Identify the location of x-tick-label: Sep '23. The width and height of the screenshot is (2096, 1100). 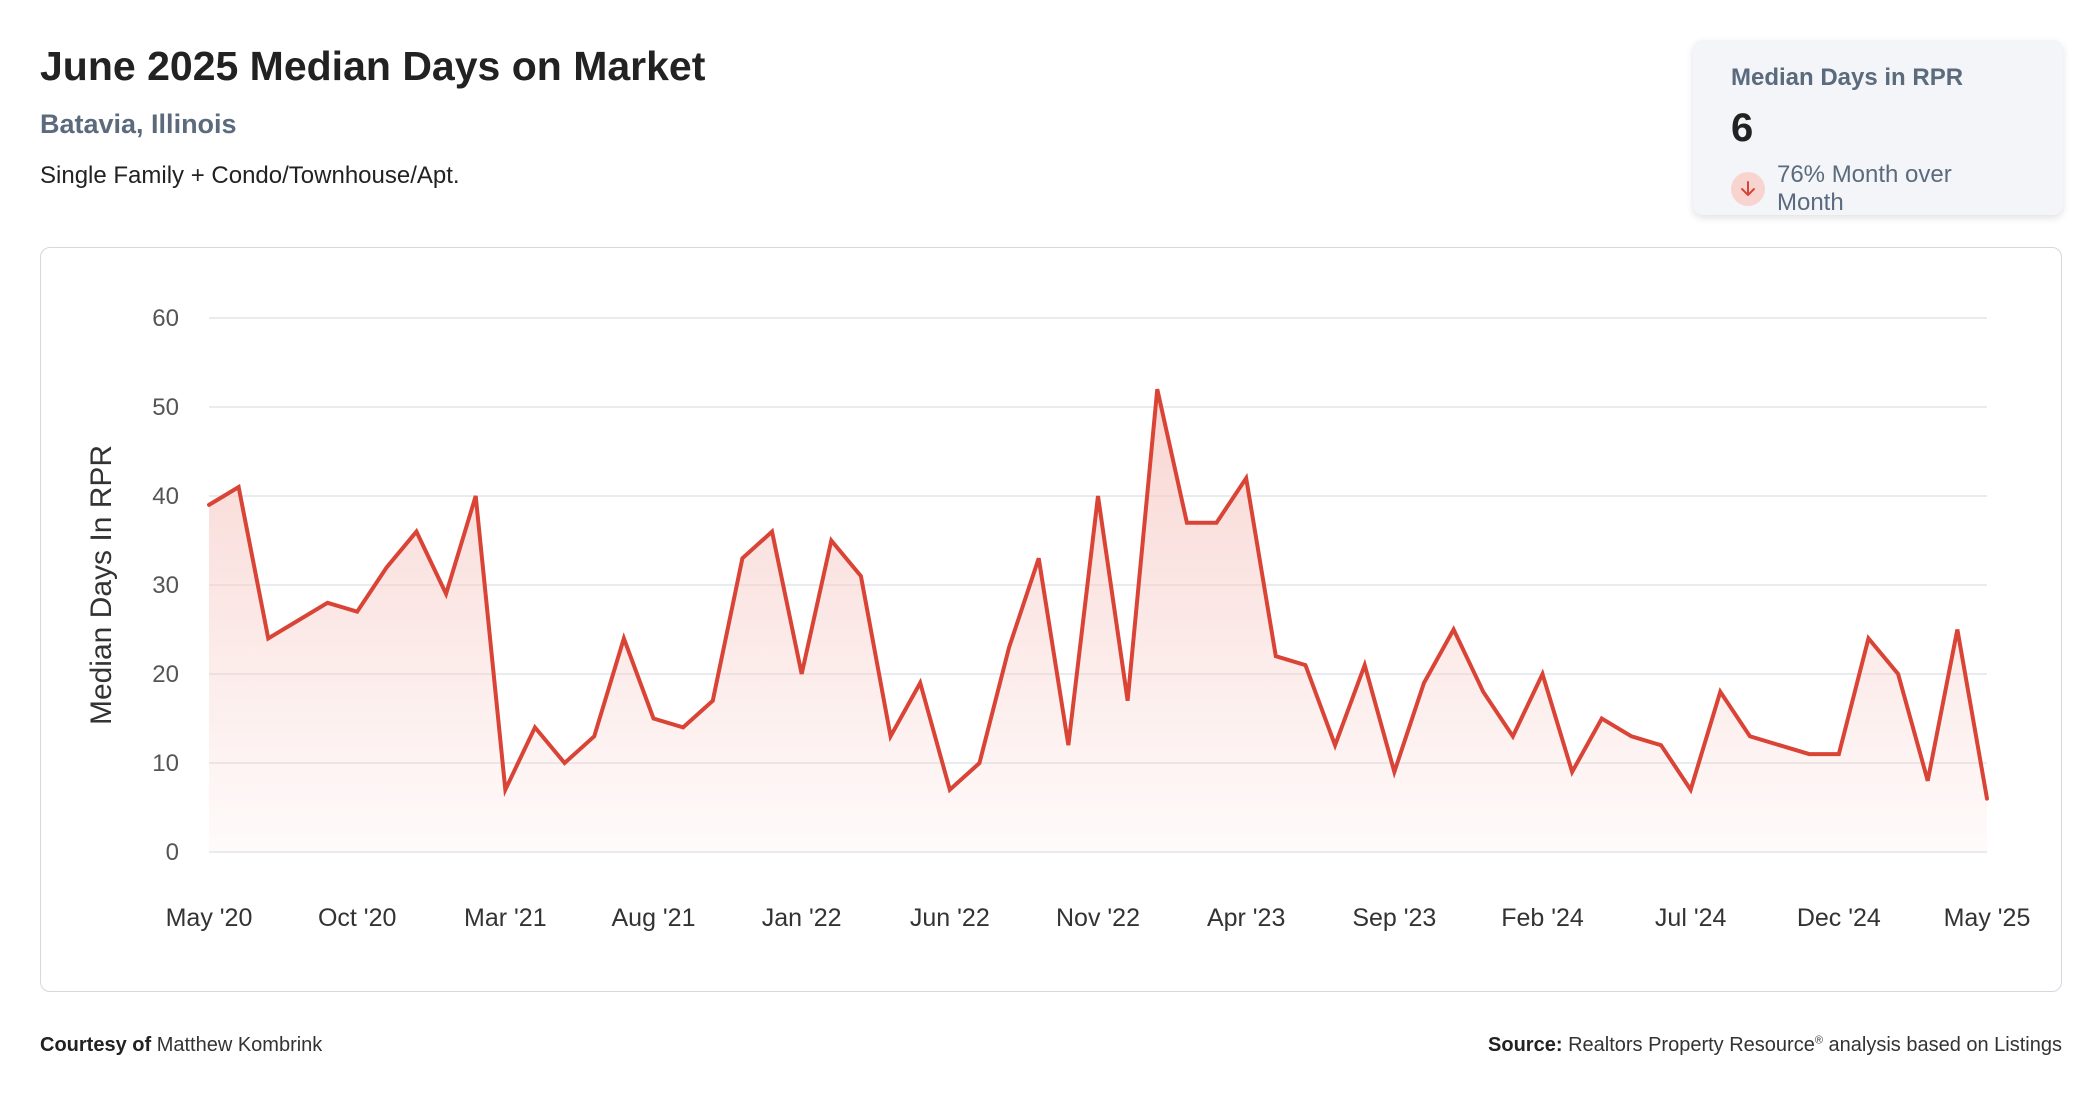
(1394, 918).